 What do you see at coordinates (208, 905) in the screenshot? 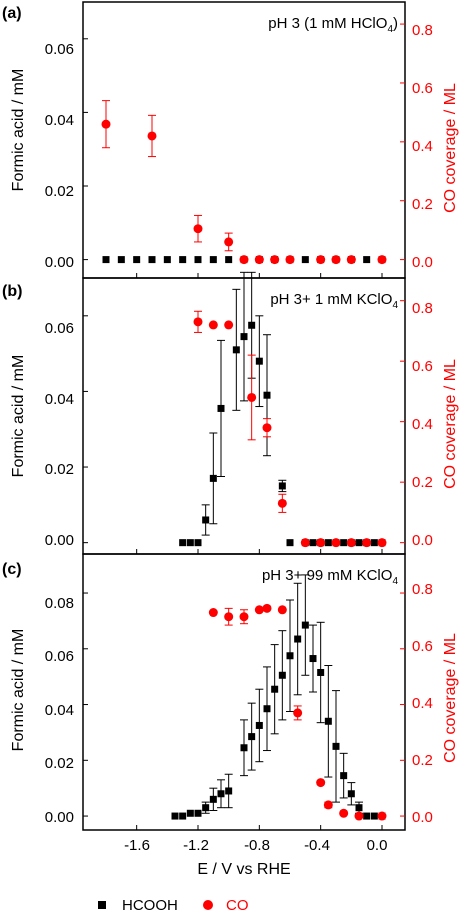
I see `legend-marker-co` at bounding box center [208, 905].